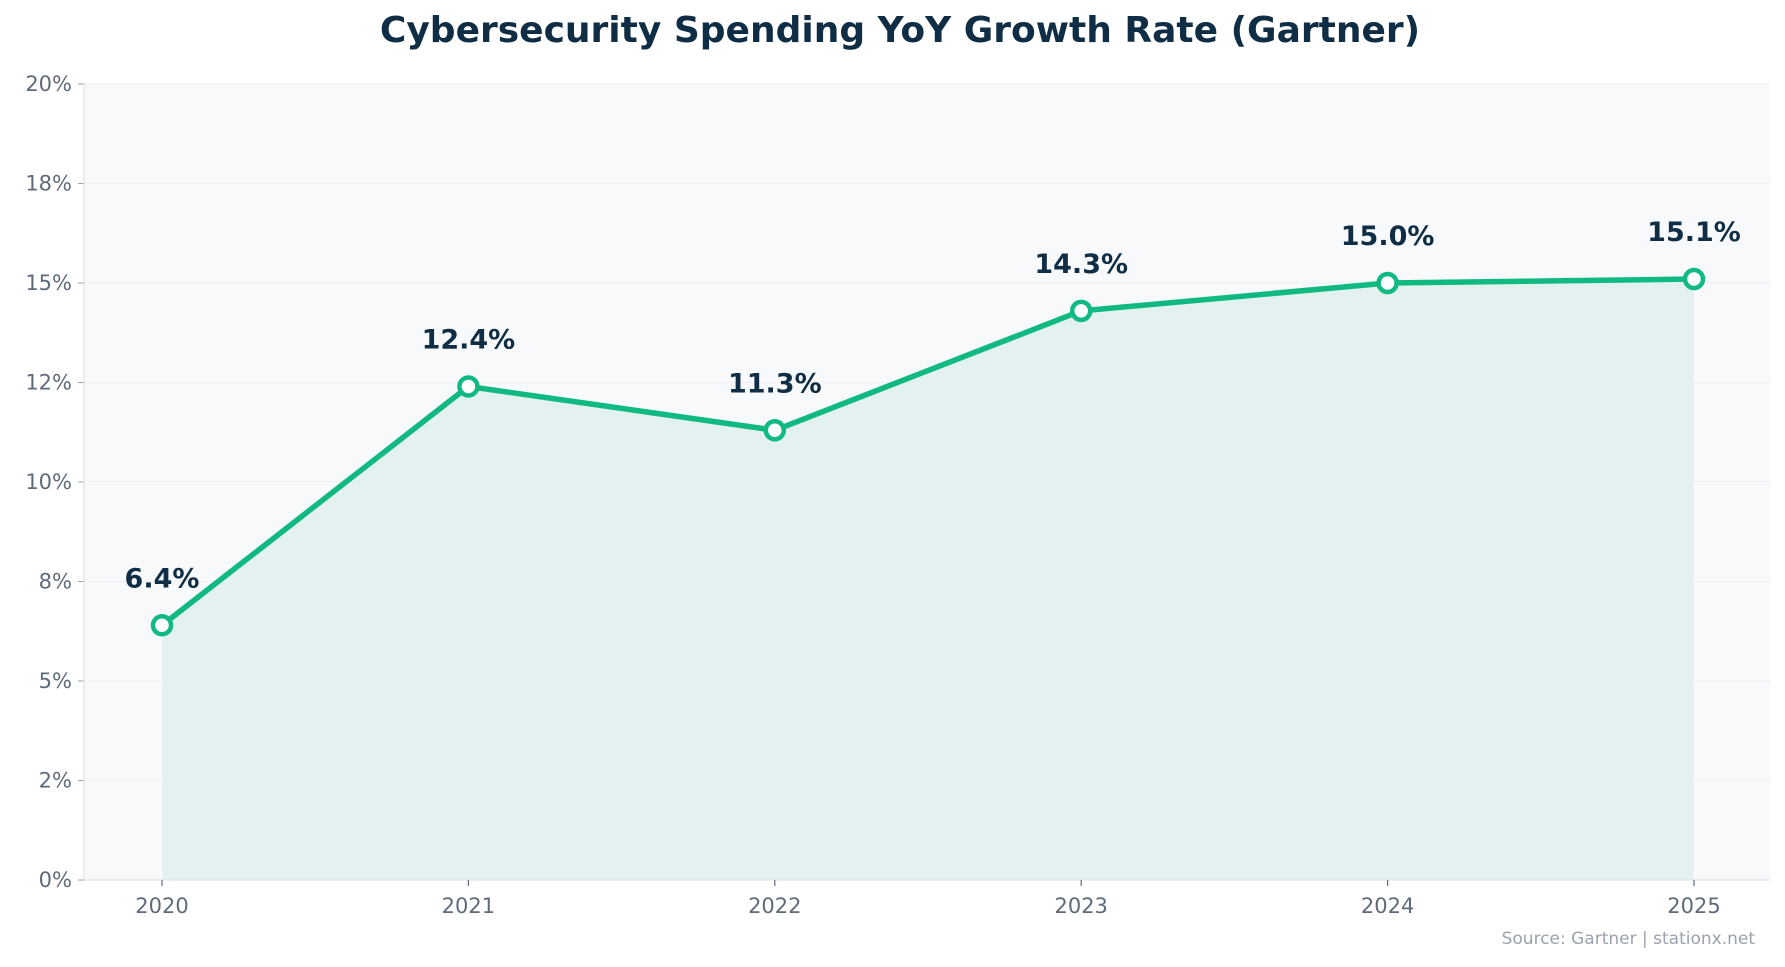  Describe the element at coordinates (1081, 264) in the screenshot. I see `data-label: 14.3%` at that location.